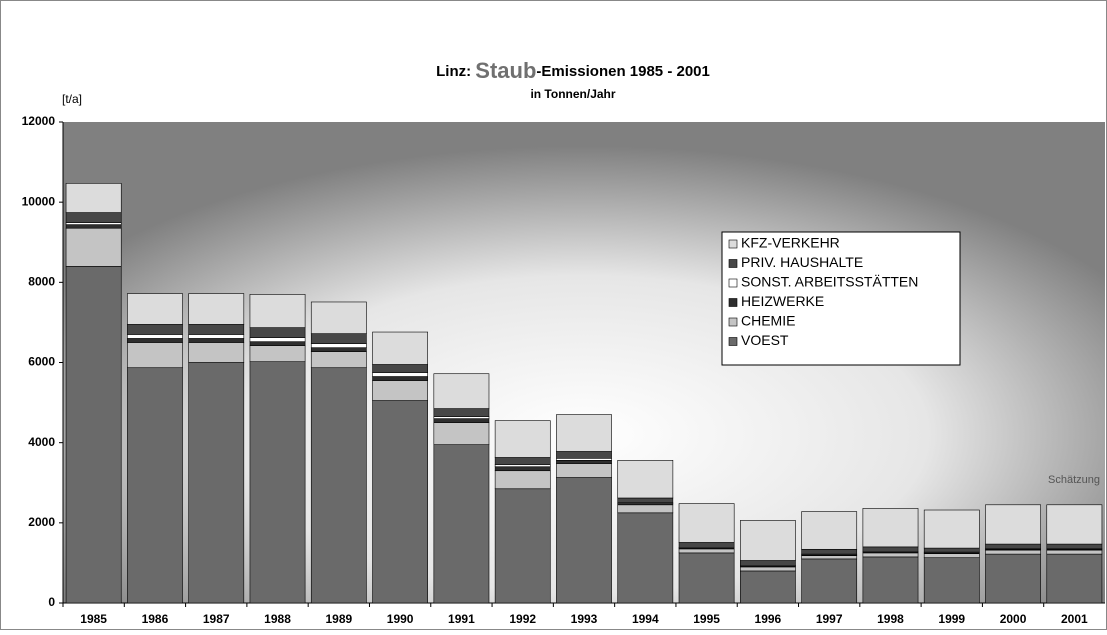  I want to click on y-tick-label: 2000, so click(41, 522).